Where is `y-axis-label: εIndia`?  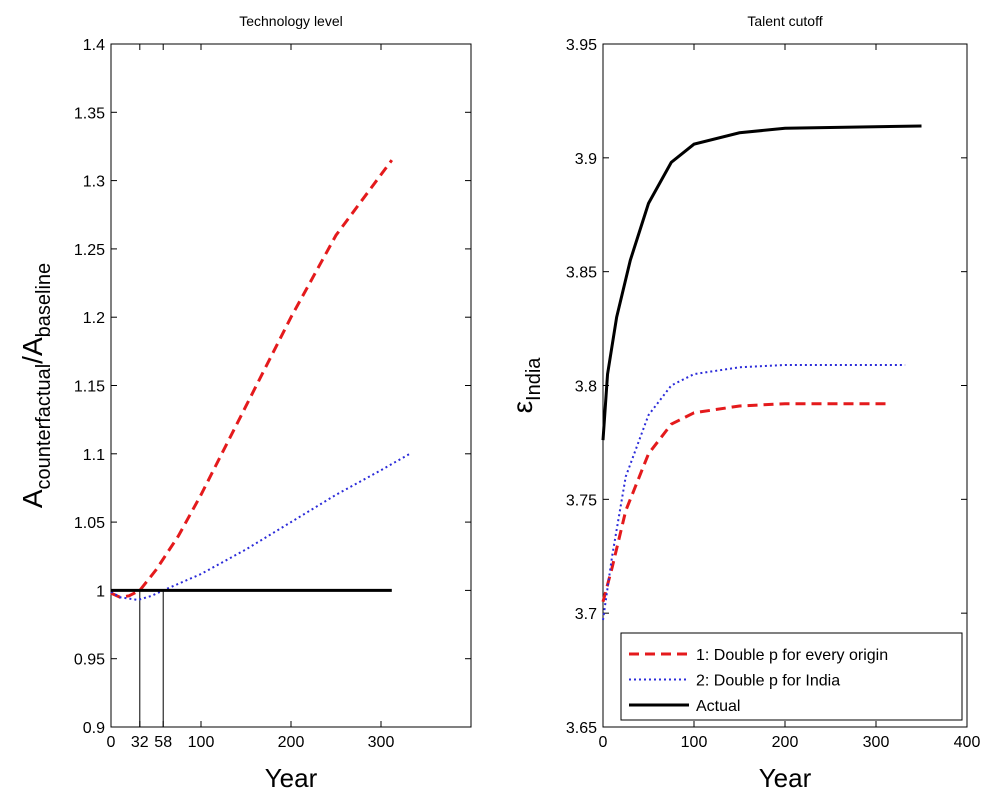
y-axis-label: εIndia is located at coordinates (526, 385).